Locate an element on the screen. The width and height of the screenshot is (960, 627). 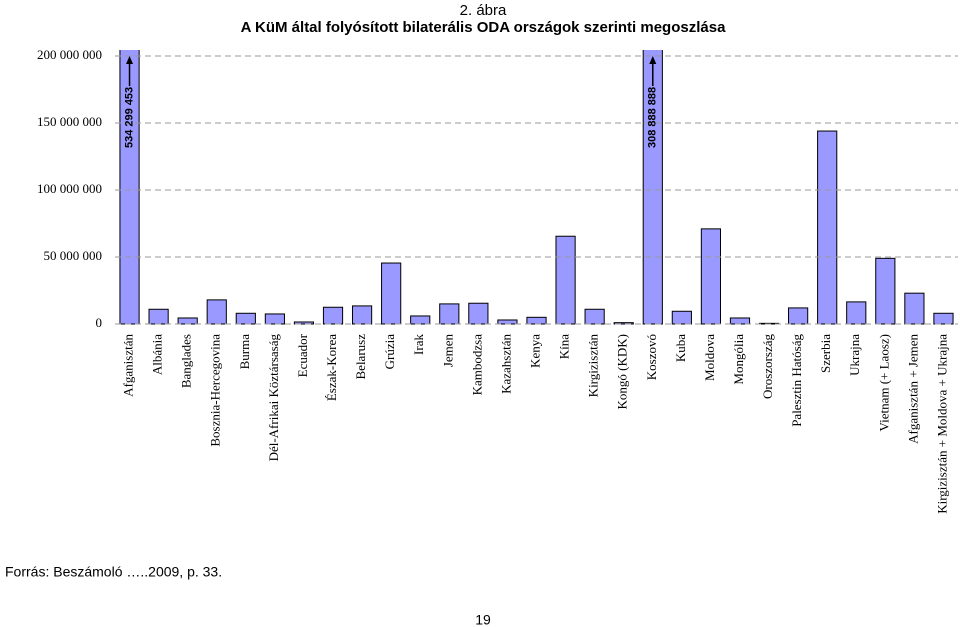
x-tick-label: Dél-Afrikai Köztársaság is located at coordinates (273, 398).